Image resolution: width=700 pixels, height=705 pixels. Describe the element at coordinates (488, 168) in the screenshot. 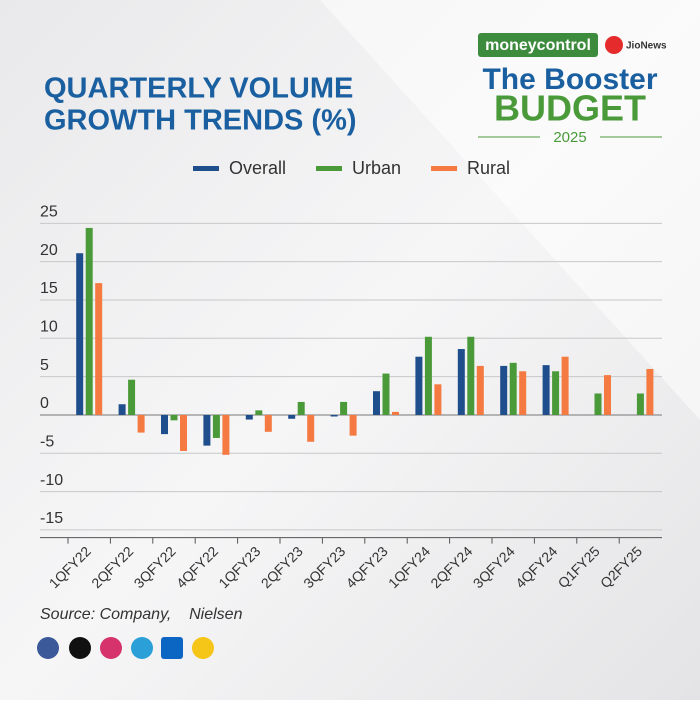

I see `legend-label: Rural` at that location.